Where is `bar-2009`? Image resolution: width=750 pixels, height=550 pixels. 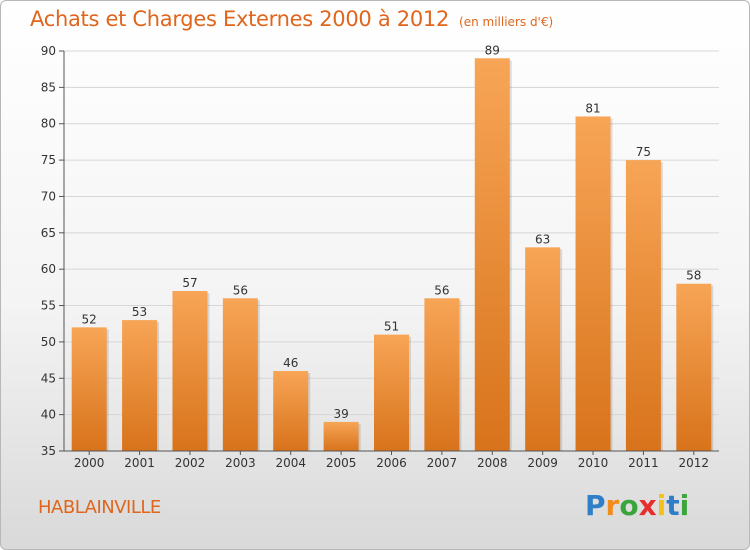 bar-2009 is located at coordinates (543, 349).